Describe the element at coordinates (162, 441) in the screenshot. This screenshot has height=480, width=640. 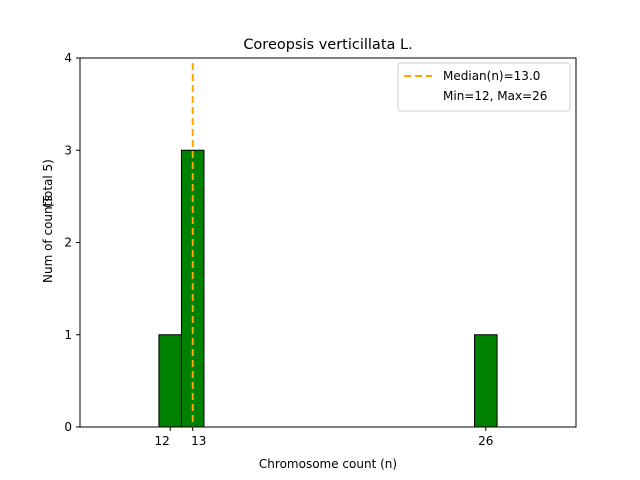
I see `x-tick-label-12: 12` at that location.